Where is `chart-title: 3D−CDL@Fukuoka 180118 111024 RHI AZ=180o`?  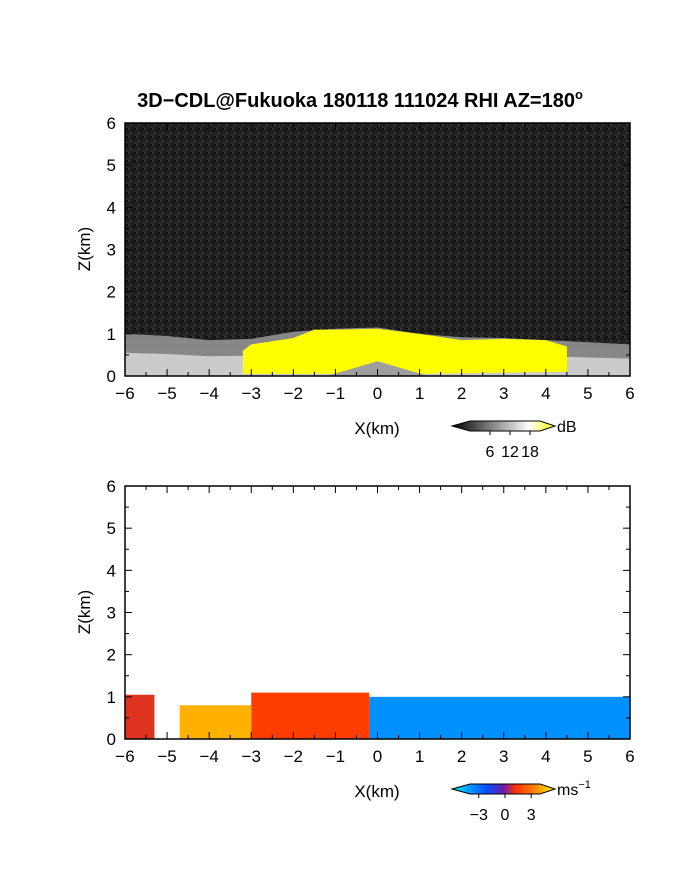 chart-title: 3D−CDL@Fukuoka 180118 111024 RHI AZ=180o is located at coordinates (360, 99).